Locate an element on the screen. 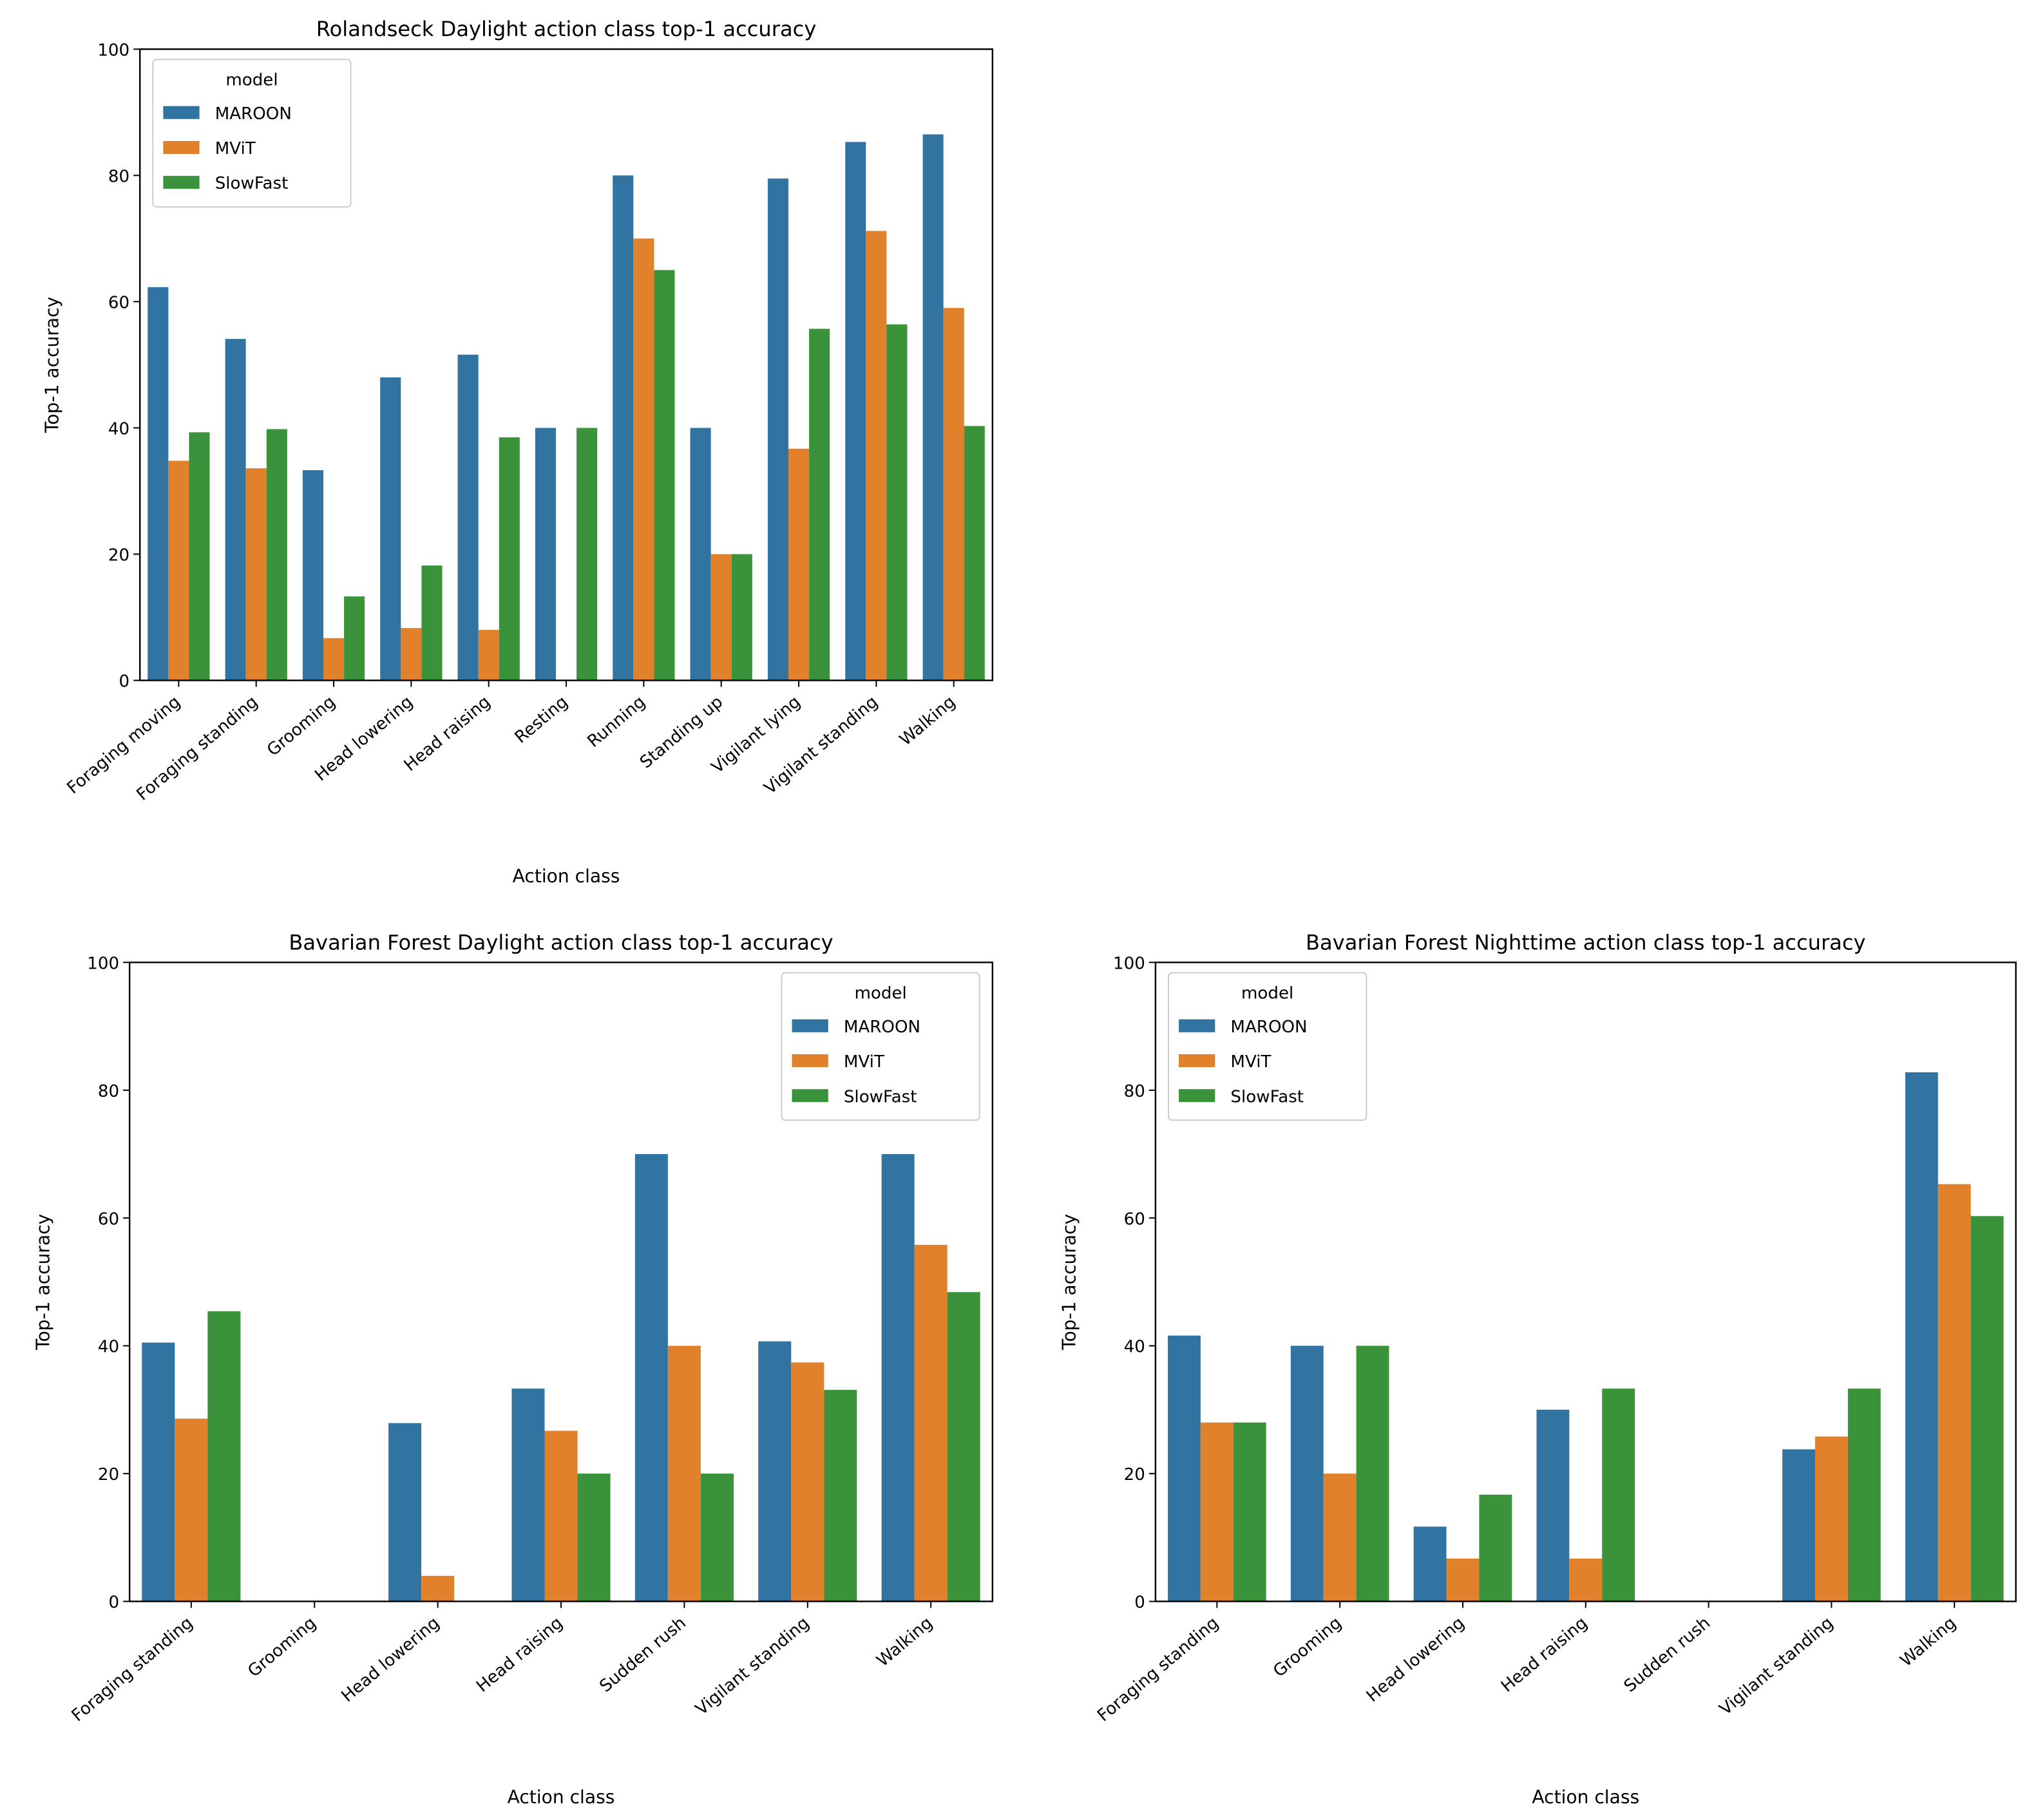 The width and height of the screenshot is (2029, 1820). x-tick-label: Walking is located at coordinates (905, 1642).